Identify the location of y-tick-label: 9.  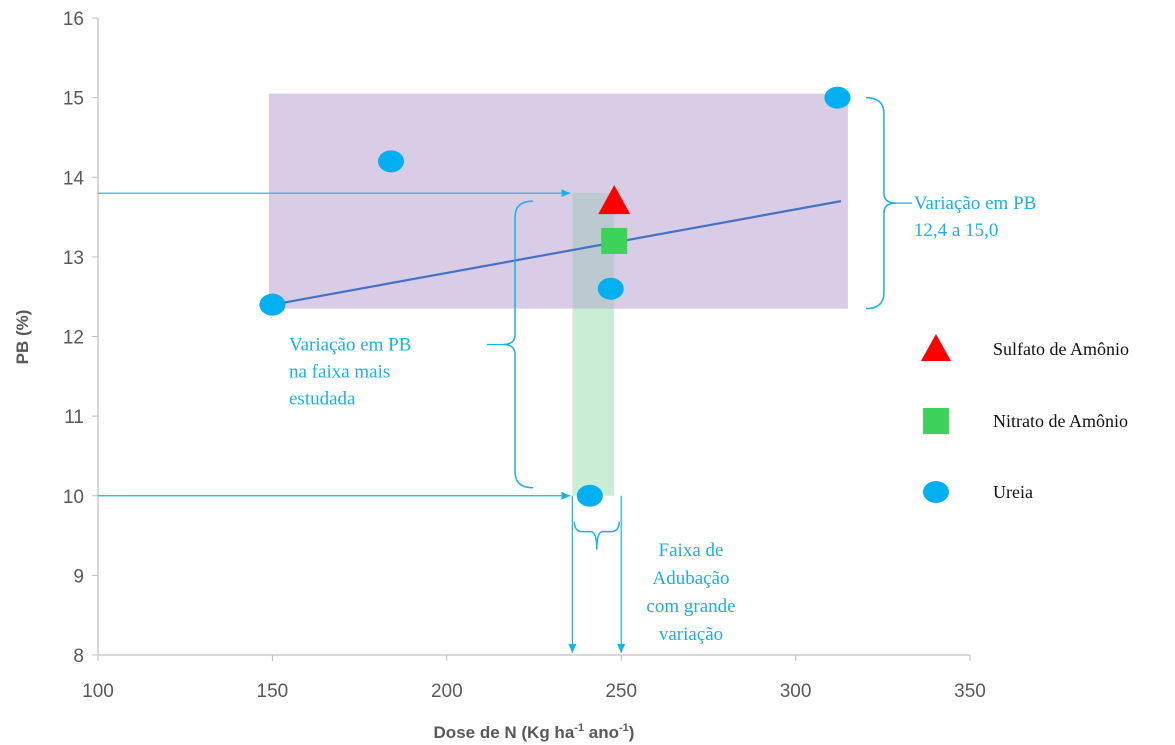
(78, 576).